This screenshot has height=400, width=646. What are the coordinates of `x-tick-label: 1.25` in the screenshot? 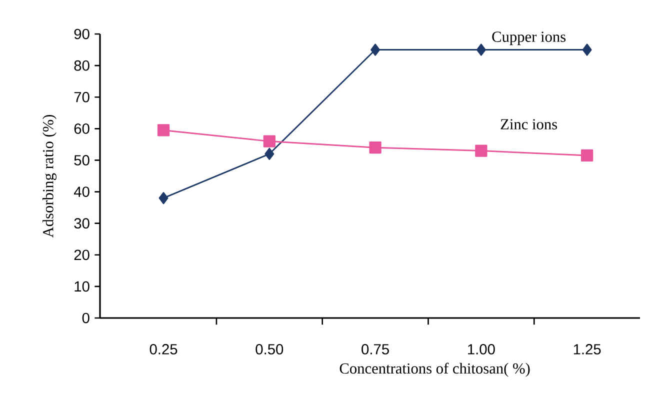 It's located at (587, 349).